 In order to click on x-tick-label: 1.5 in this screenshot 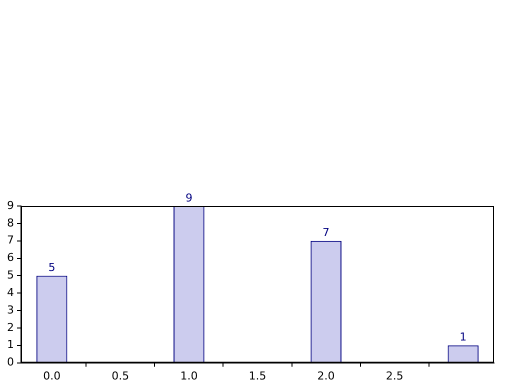, I will do `click(257, 375)`.